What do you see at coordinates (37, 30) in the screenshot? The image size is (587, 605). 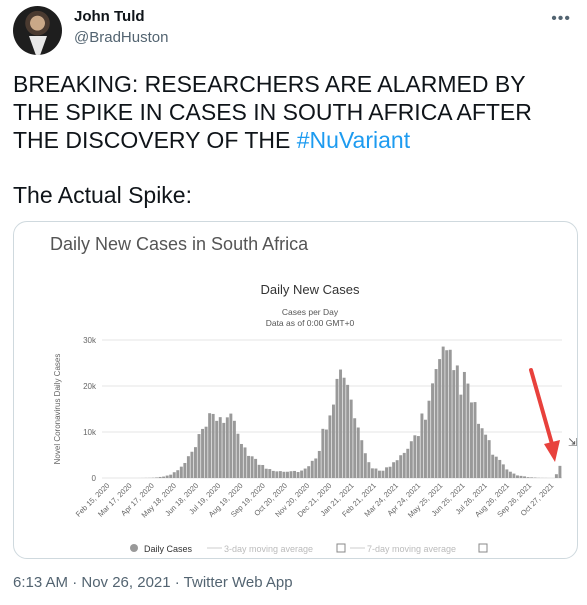 I see `author-avatar` at bounding box center [37, 30].